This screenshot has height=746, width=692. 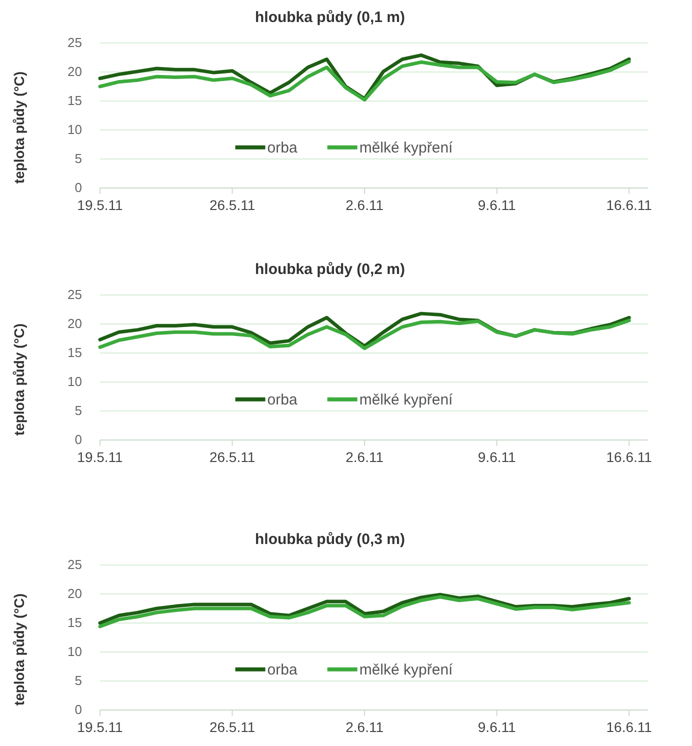 What do you see at coordinates (330, 269) in the screenshot?
I see `chart-title: hloubka půdy (0,2 m)` at bounding box center [330, 269].